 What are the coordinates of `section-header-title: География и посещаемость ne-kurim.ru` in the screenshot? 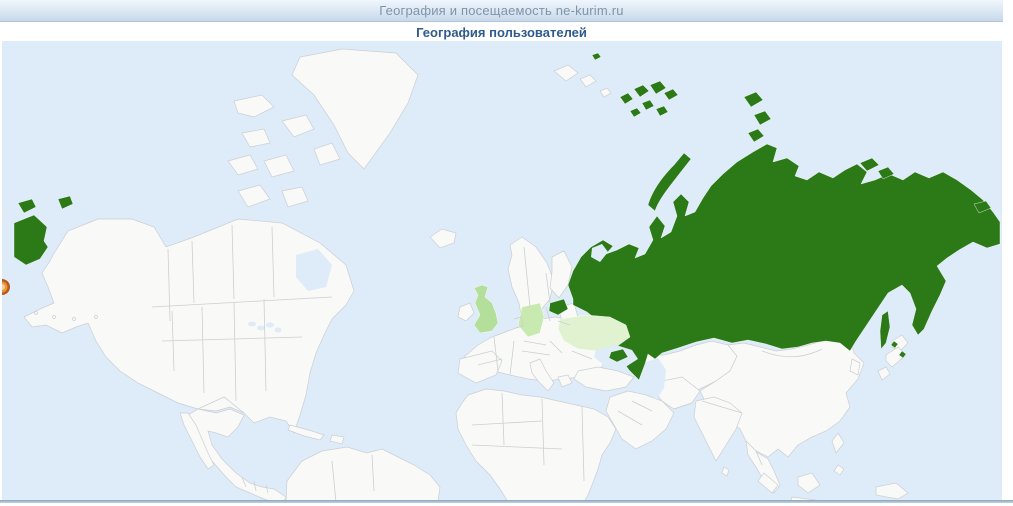 It's located at (501, 10).